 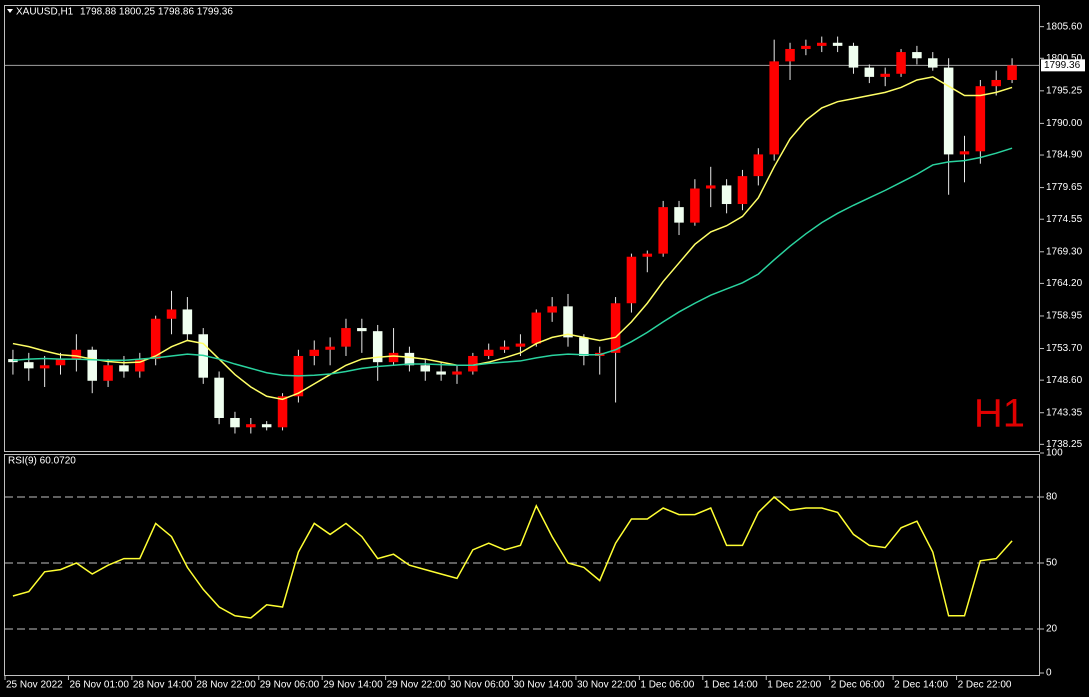 I want to click on y-tick-label: 50, so click(x=1052, y=563).